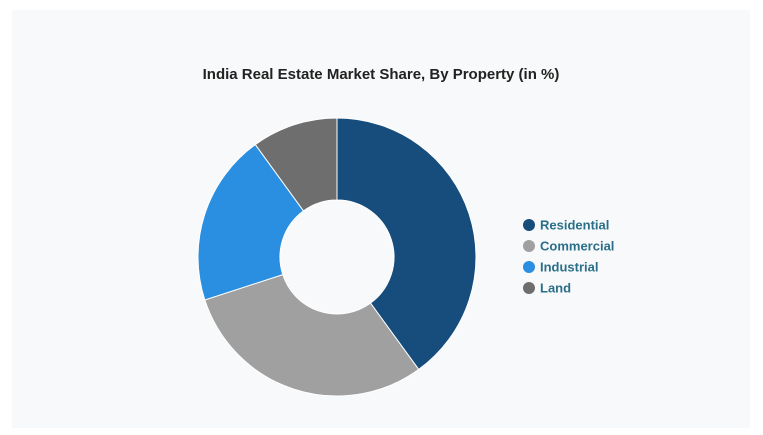 Image resolution: width=763 pixels, height=435 pixels. What do you see at coordinates (577, 245) in the screenshot?
I see `legend-label: Commercial` at bounding box center [577, 245].